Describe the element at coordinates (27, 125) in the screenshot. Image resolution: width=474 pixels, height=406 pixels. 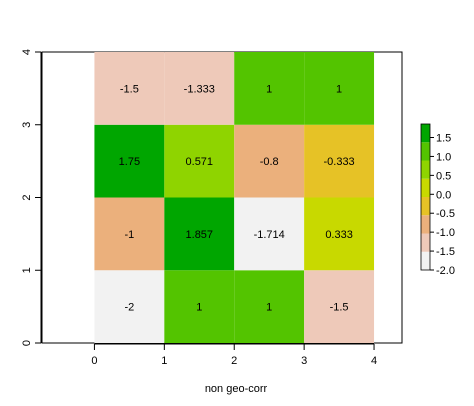
I see `y-tick-label: 3` at that location.